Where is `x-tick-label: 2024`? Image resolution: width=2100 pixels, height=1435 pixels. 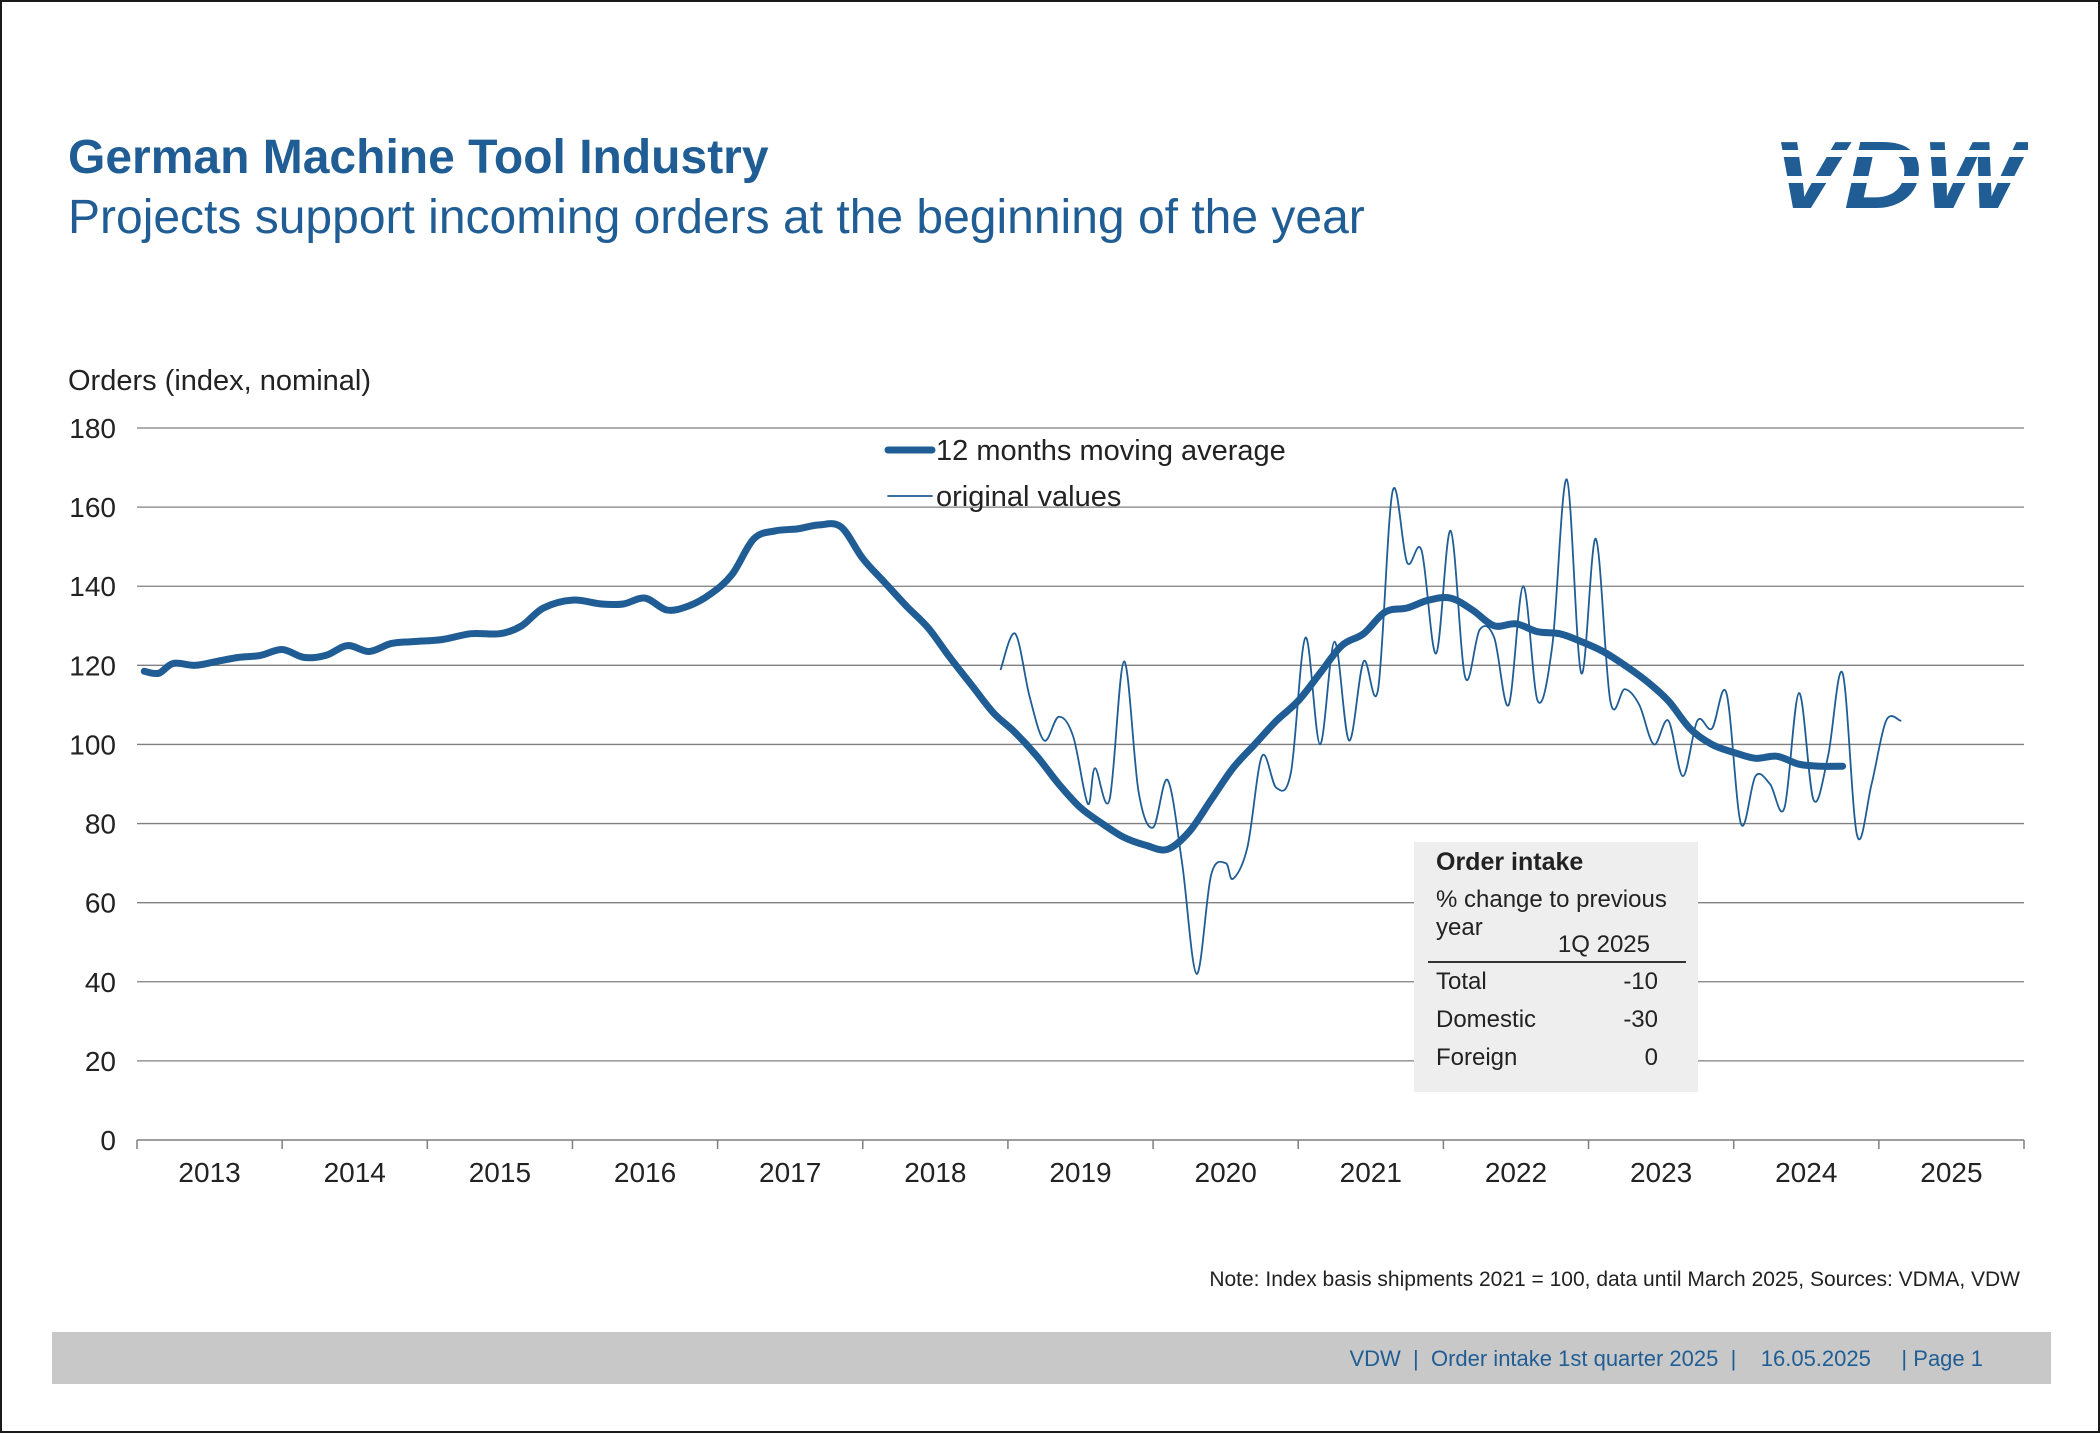
x-tick-label: 2024 is located at coordinates (1806, 1172).